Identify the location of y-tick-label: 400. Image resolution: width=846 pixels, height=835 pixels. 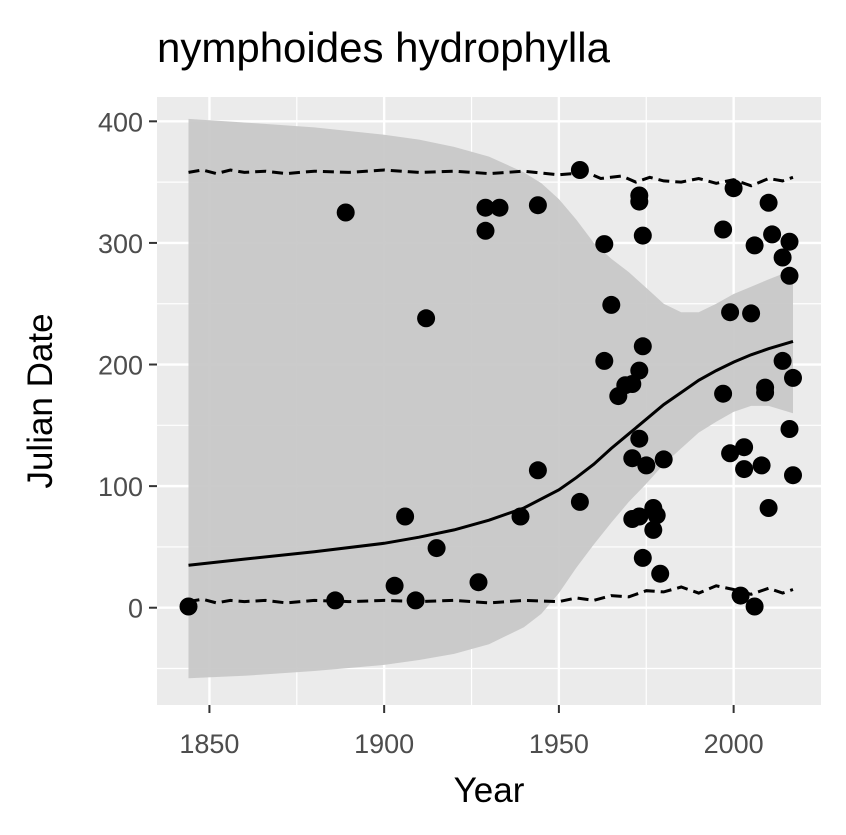
(120, 122).